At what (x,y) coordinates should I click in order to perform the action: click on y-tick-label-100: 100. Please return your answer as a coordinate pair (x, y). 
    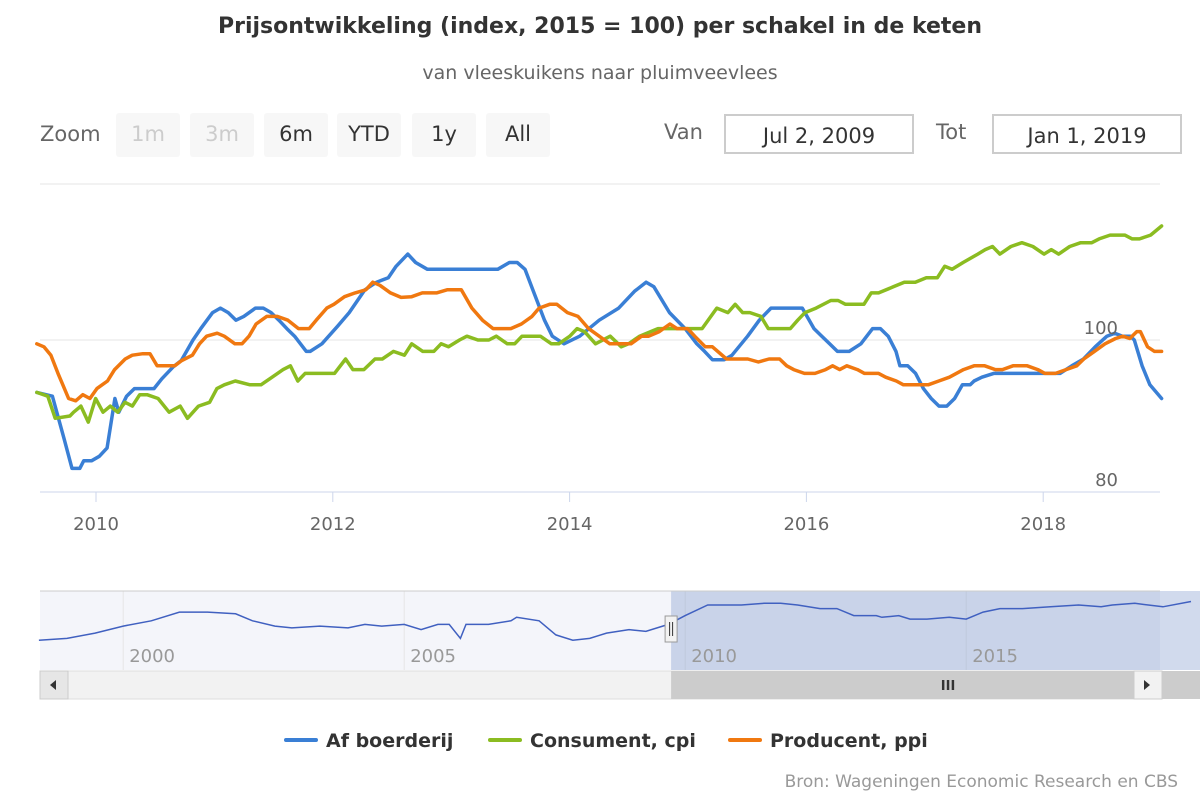
    Looking at the image, I should click on (1101, 328).